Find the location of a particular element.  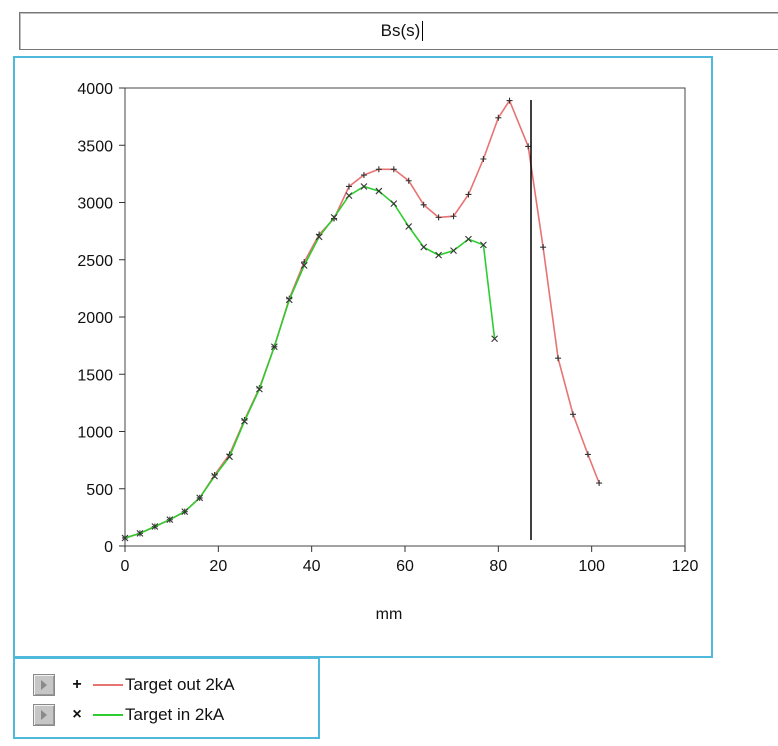

x-tick-label: 120 is located at coordinates (685, 566).